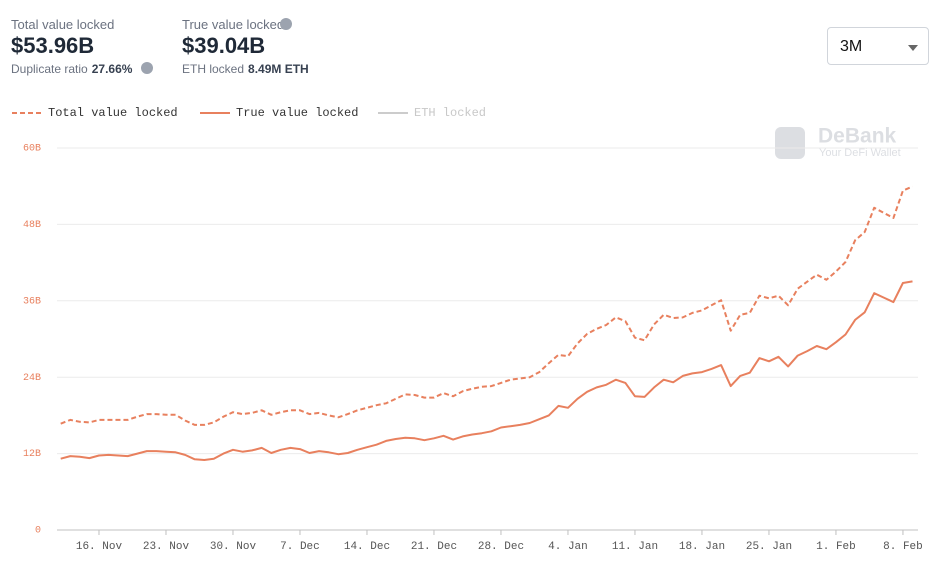  I want to click on x-tick-label: 18. Jan, so click(702, 547).